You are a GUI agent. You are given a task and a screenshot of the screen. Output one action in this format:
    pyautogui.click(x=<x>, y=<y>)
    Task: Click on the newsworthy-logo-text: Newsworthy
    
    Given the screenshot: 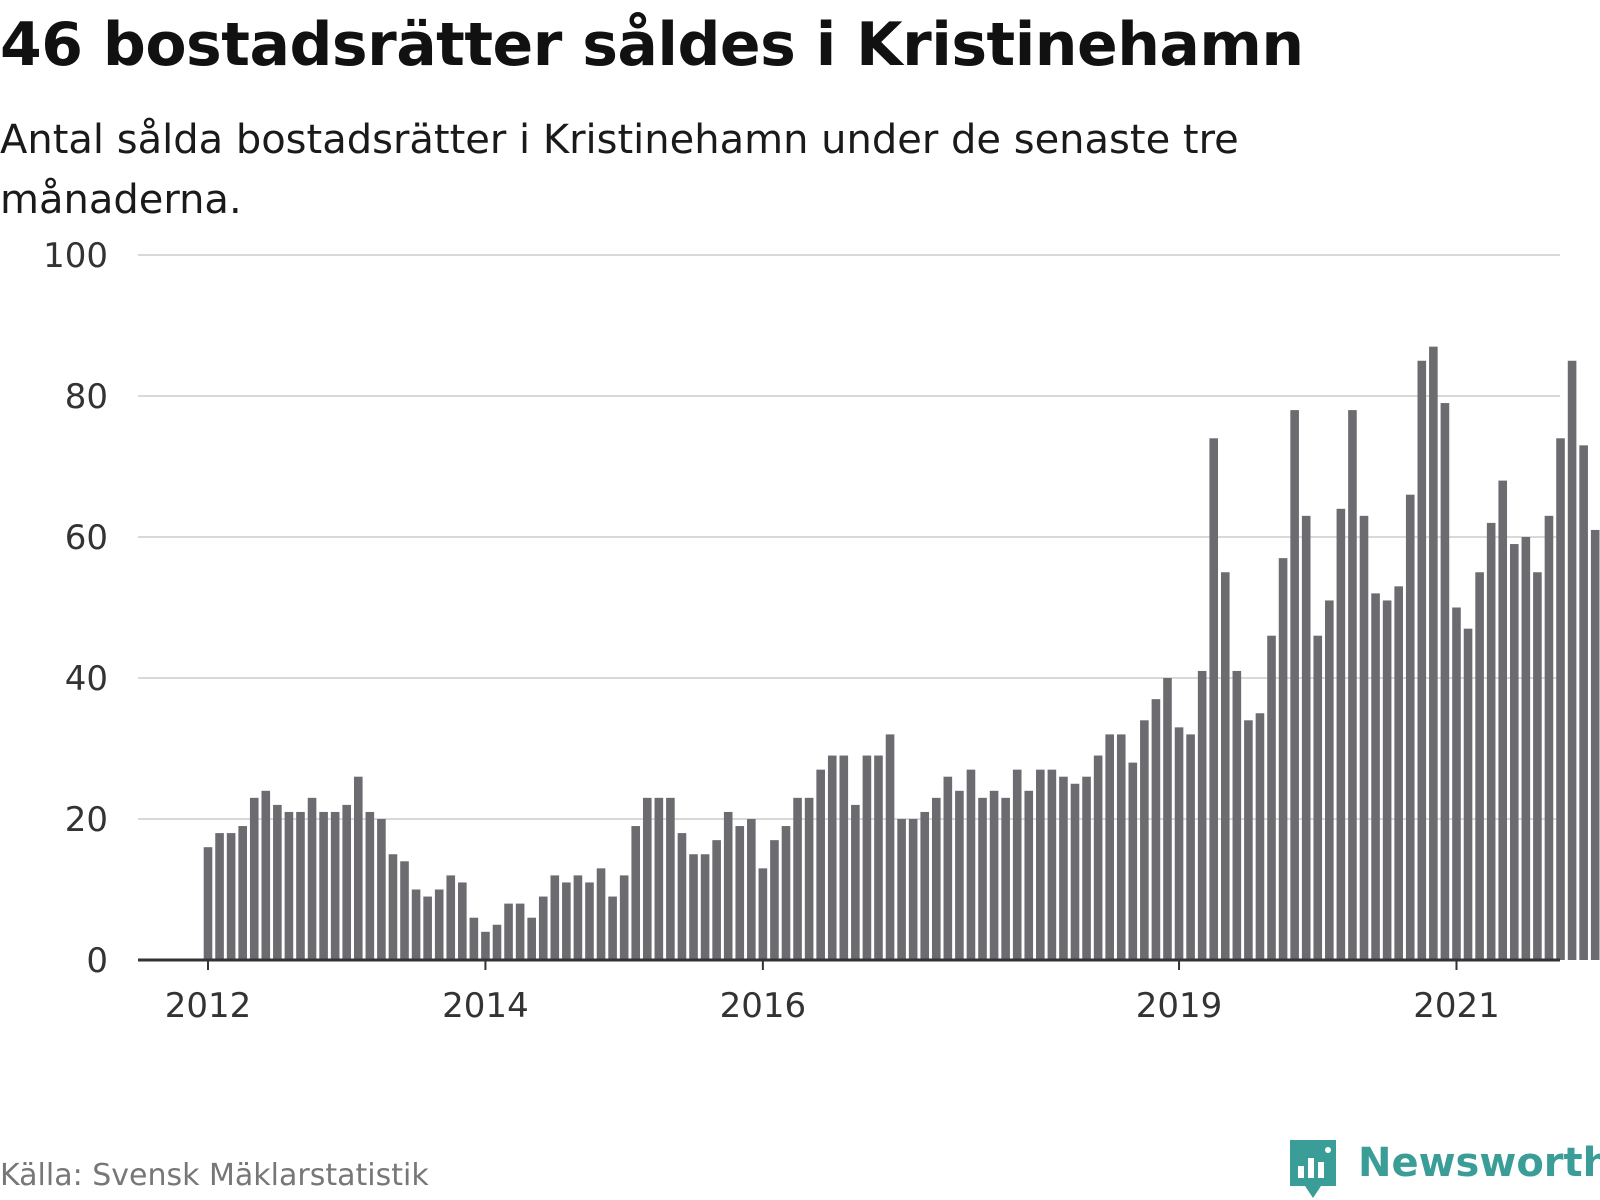 What is the action you would take?
    pyautogui.click(x=1479, y=1163)
    